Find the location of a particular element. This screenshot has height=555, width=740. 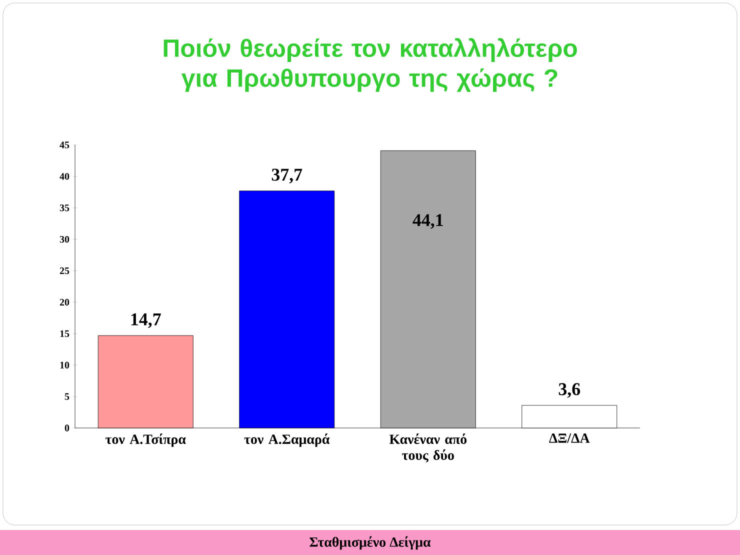

y-tick-label: 45 is located at coordinates (65, 145).